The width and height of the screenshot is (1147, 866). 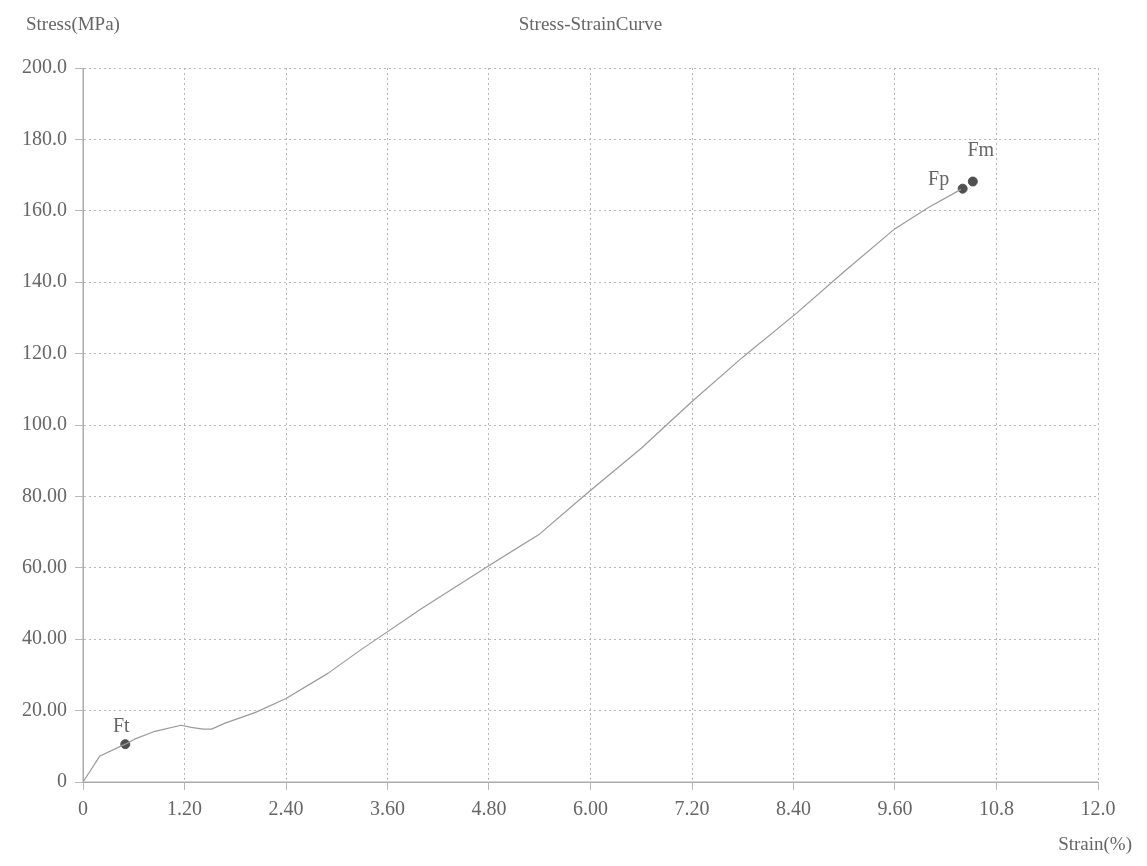 I want to click on x-tick-label: 1.20, so click(x=184, y=808).